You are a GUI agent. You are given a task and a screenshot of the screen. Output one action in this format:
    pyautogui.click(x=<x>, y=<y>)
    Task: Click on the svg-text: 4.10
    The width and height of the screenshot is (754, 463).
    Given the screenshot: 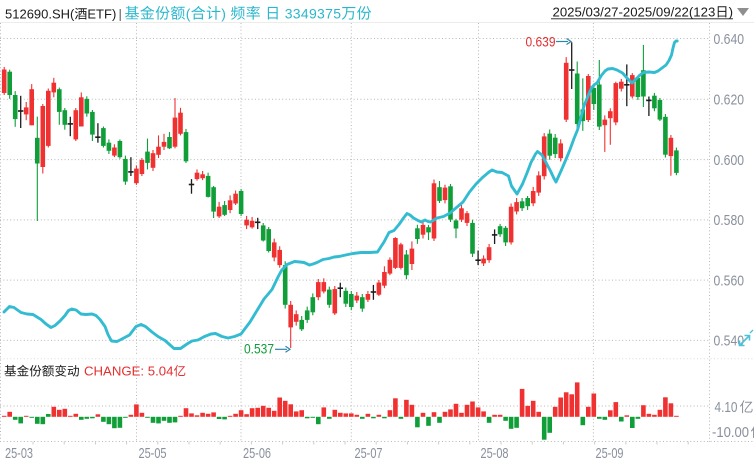 What is the action you would take?
    pyautogui.click(x=726, y=407)
    